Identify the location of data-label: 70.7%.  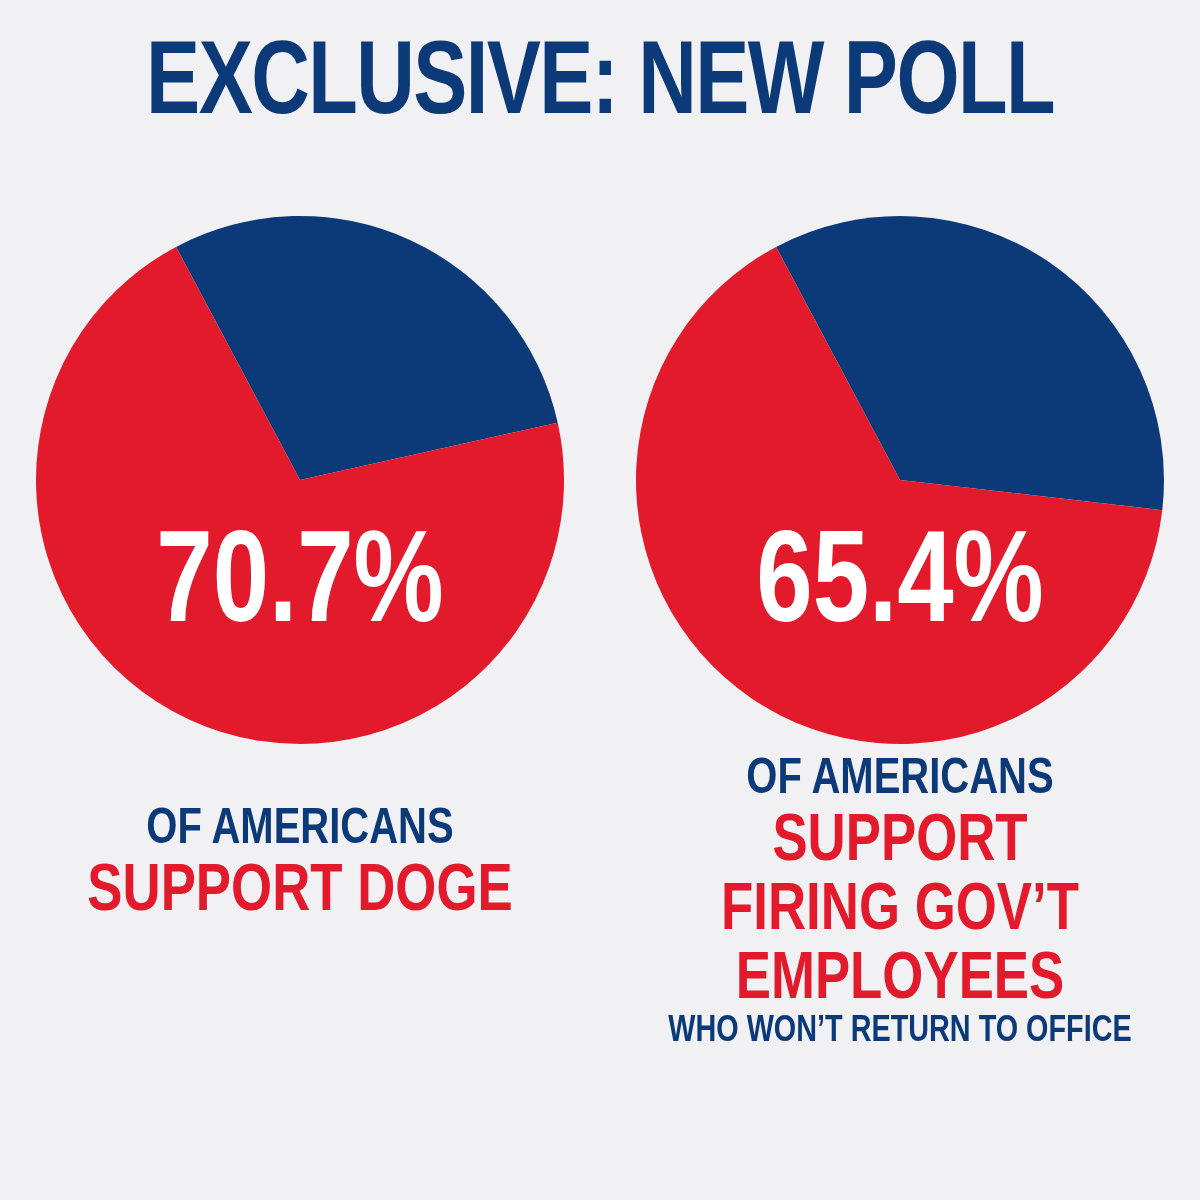
(300, 576).